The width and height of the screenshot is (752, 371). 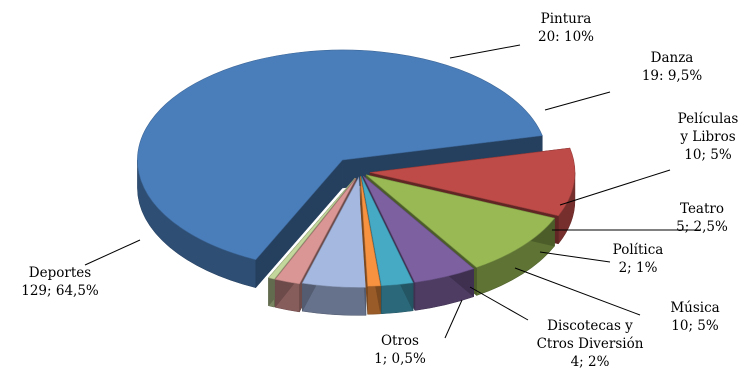 I want to click on label-música: Música 10; 5%, so click(x=694, y=317).